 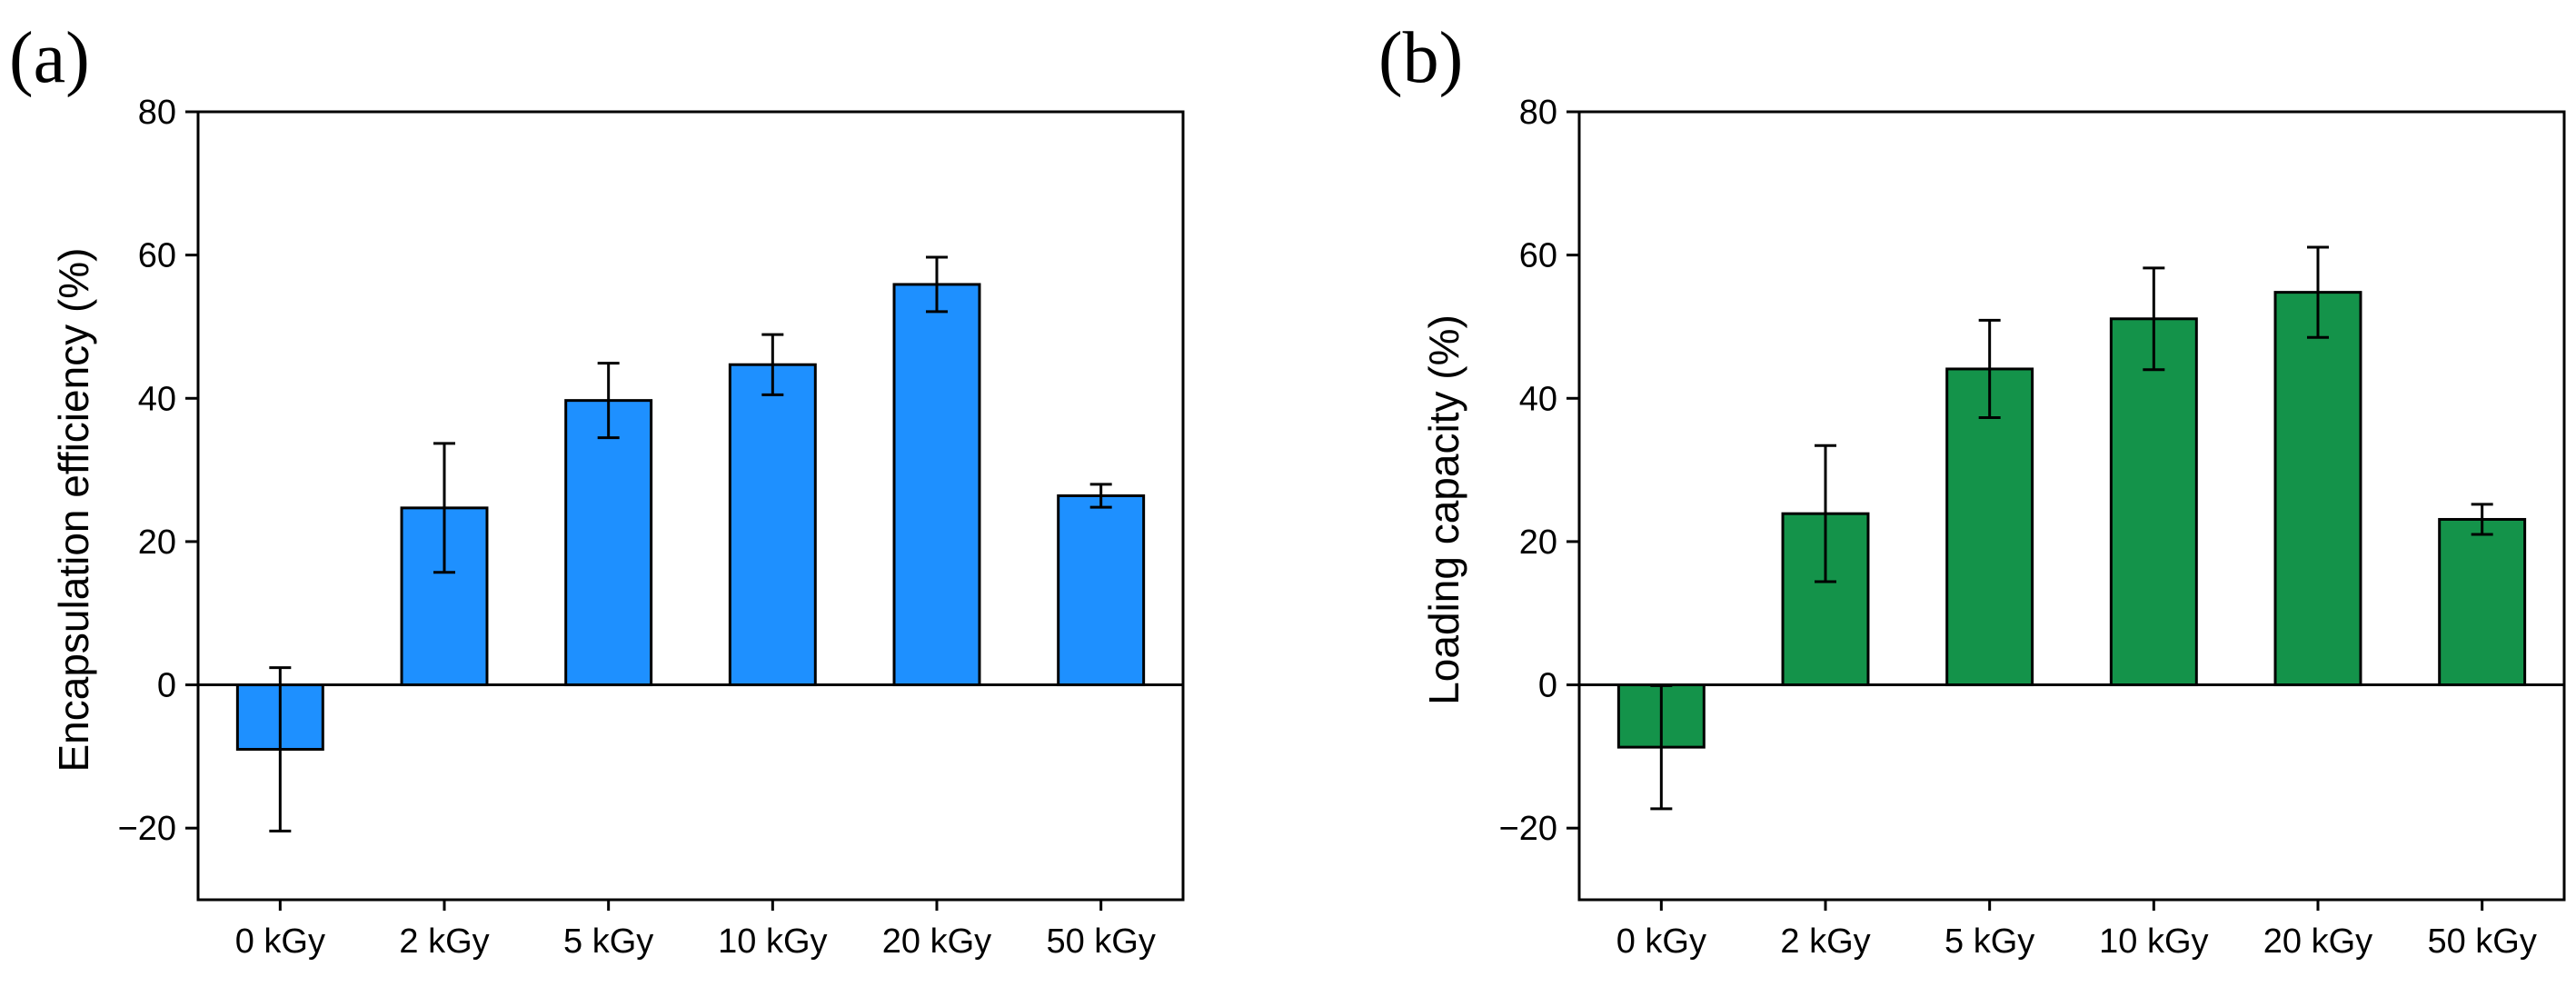 What do you see at coordinates (157, 256) in the screenshot?
I see `panel-a-y-tick-label-4: 60` at bounding box center [157, 256].